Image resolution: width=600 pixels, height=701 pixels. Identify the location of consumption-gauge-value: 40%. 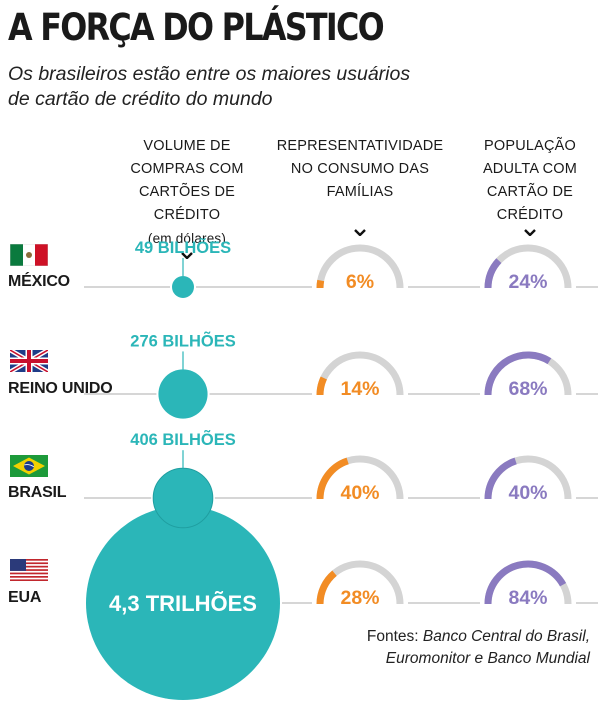
(359, 493).